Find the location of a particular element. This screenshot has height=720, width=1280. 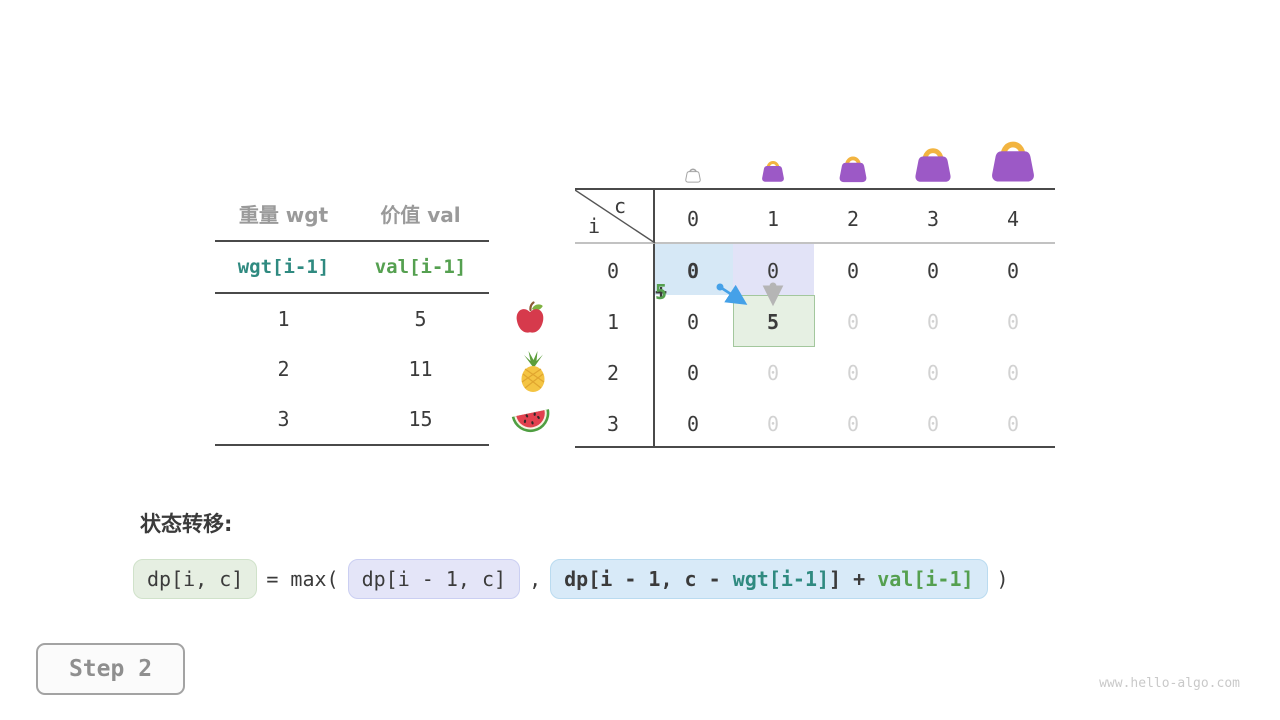

formula-comma: , is located at coordinates (535, 579).